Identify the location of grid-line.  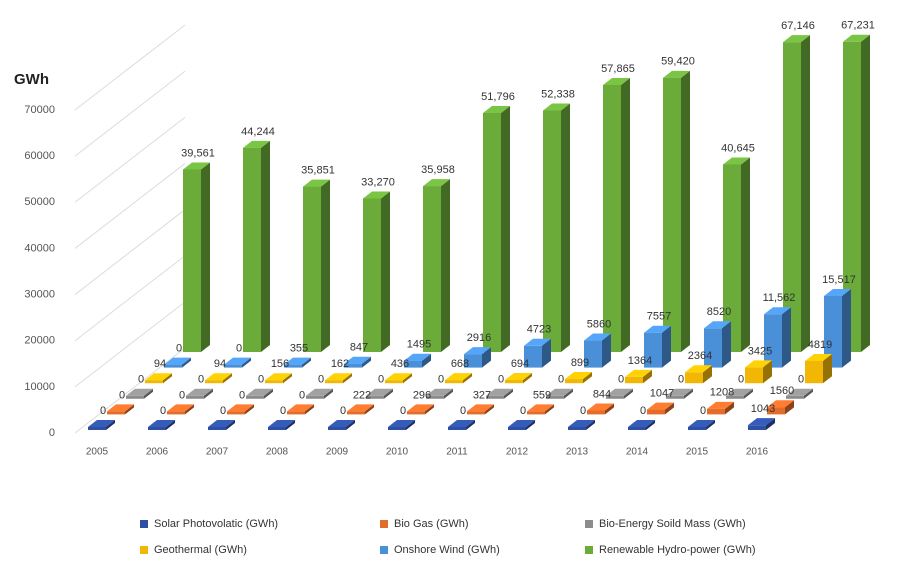
(130, 298).